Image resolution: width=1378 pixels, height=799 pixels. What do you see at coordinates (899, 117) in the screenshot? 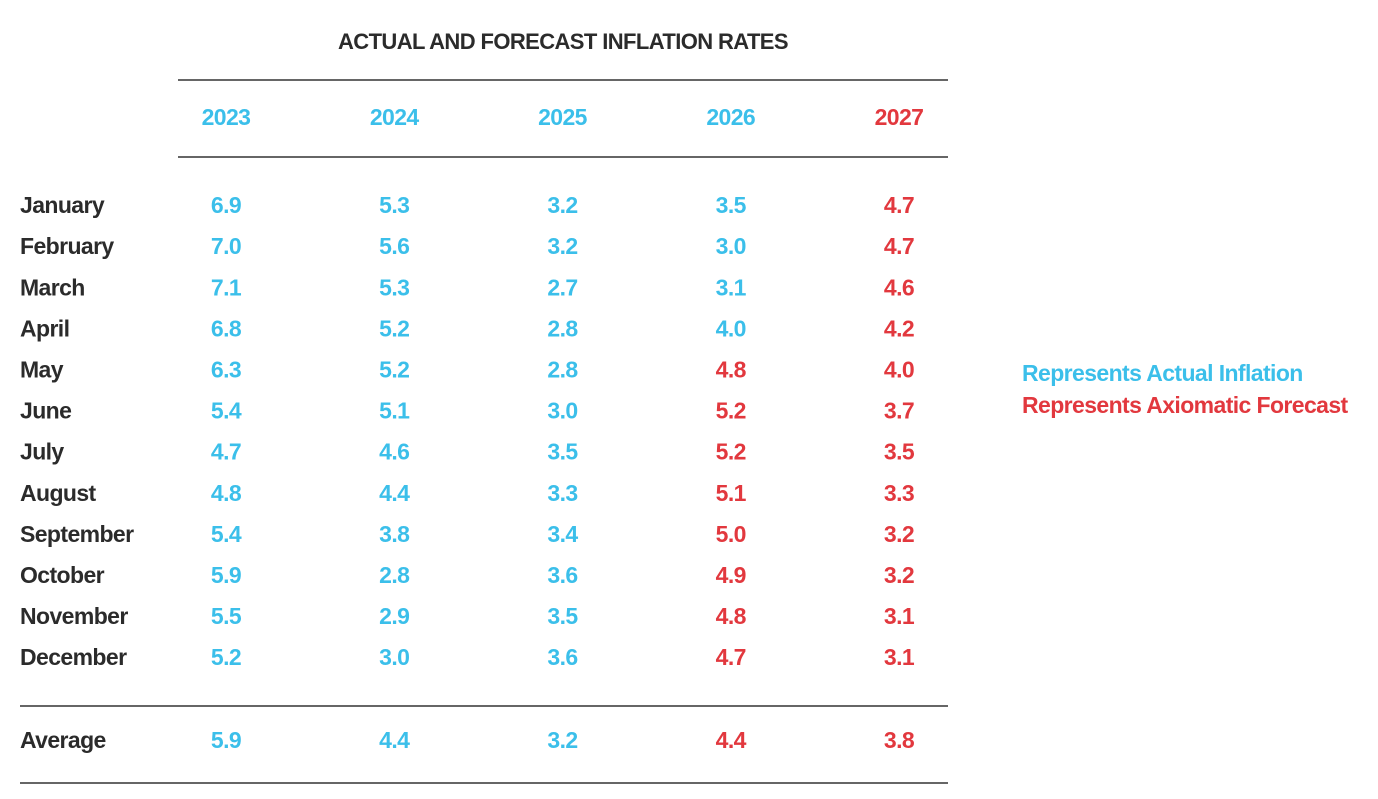
I see `year-header: 2027` at bounding box center [899, 117].